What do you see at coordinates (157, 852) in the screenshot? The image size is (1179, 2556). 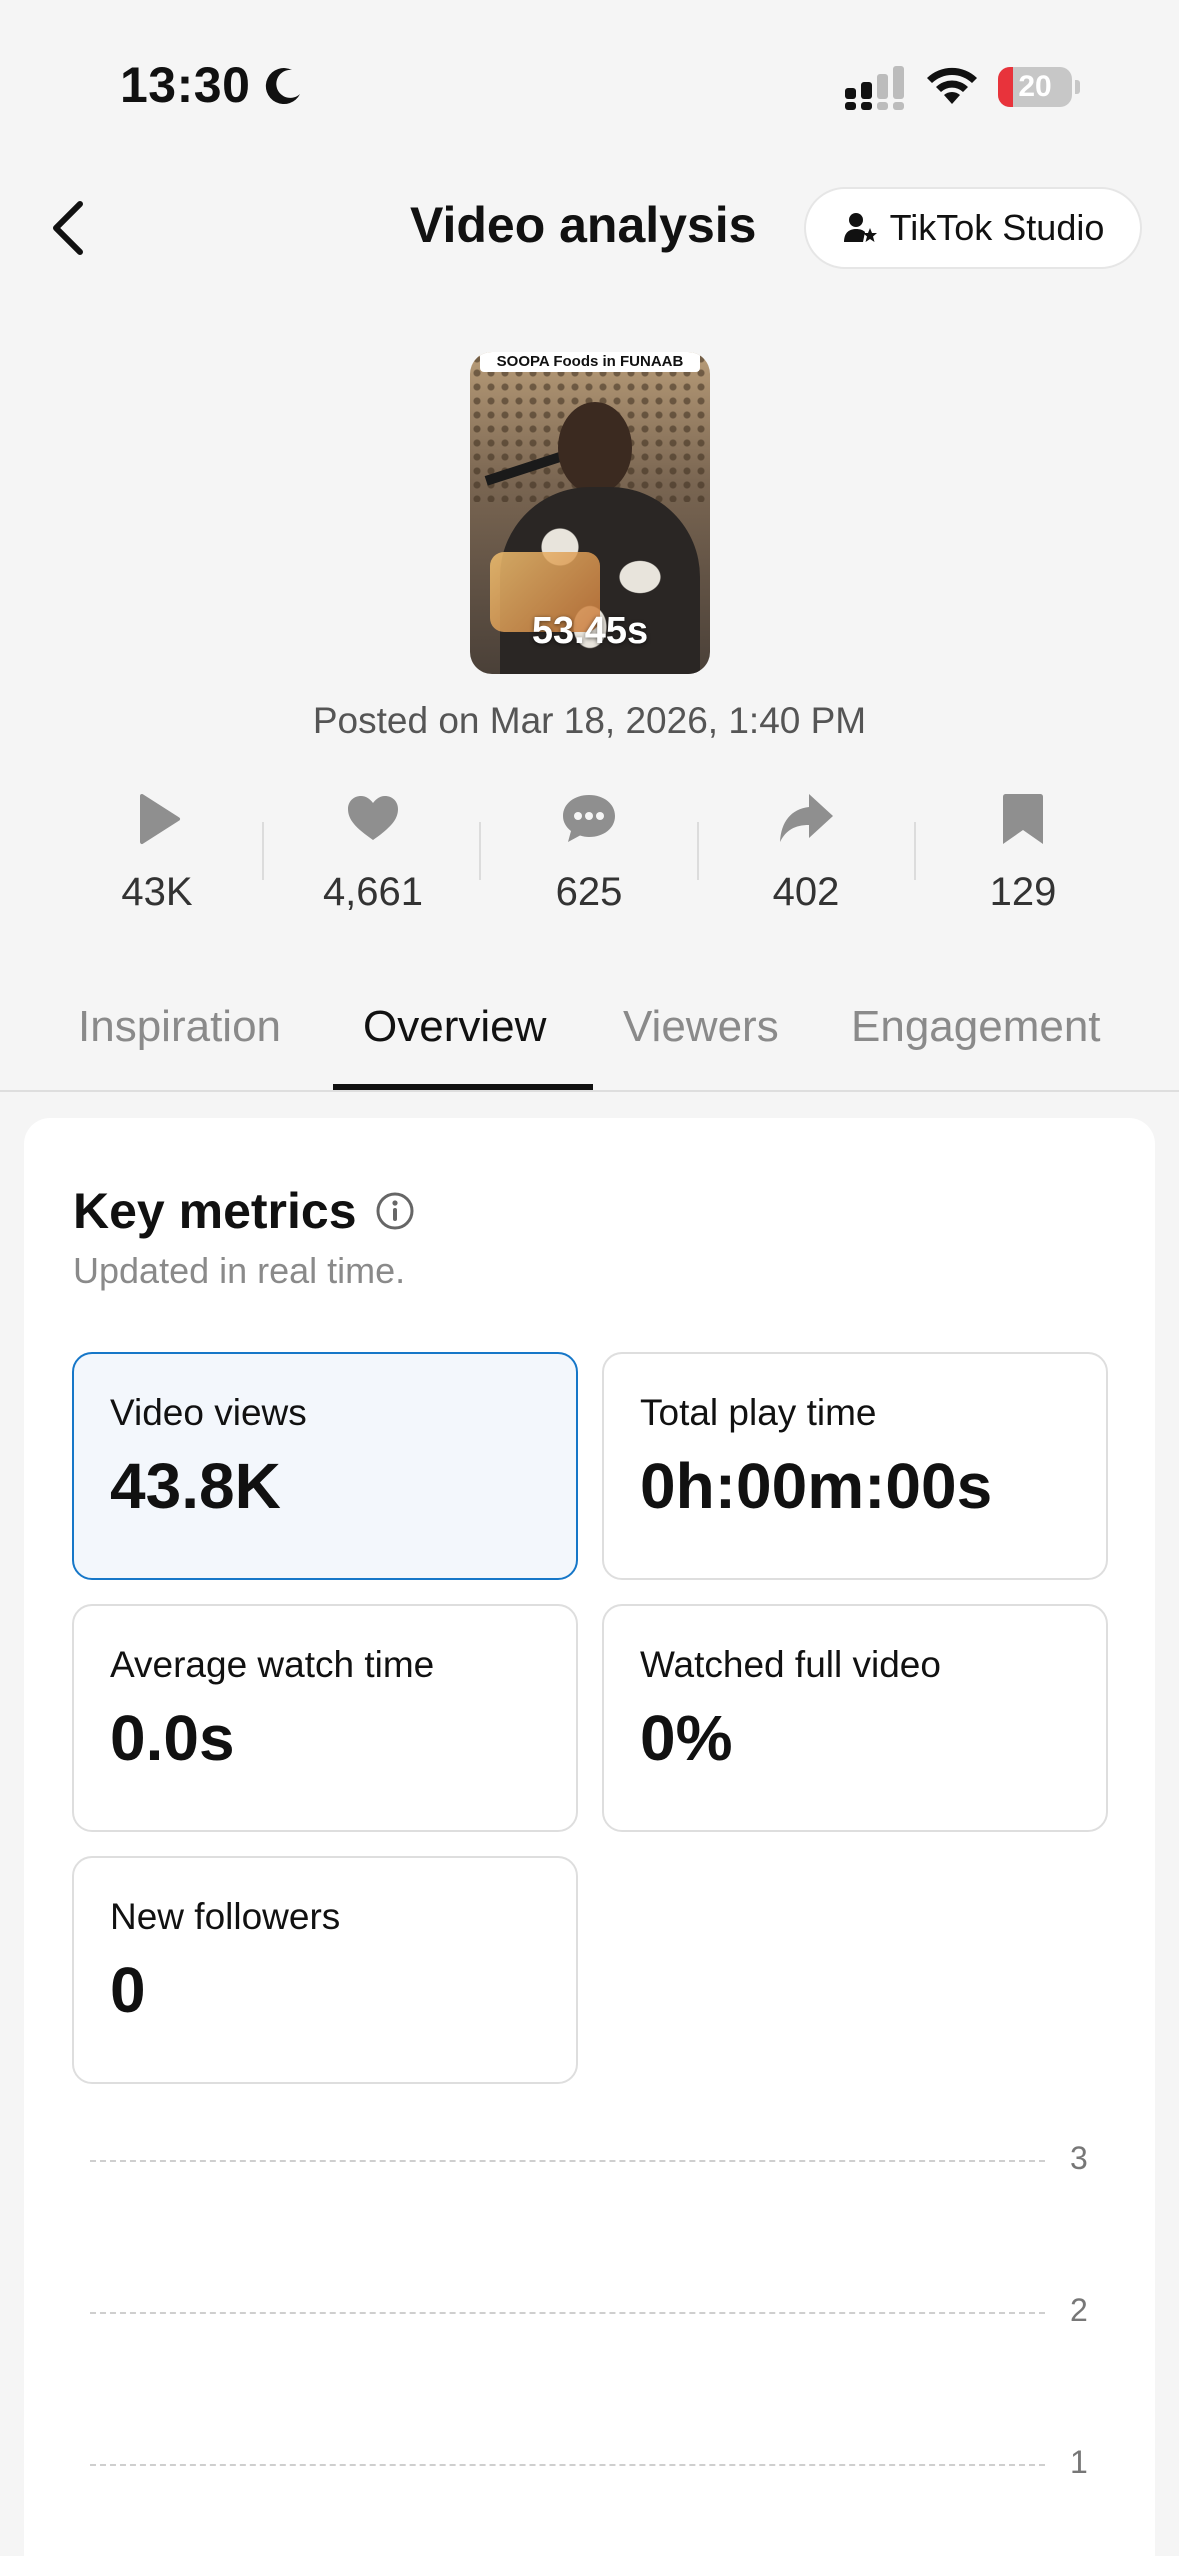 I see `stat-views: 43K` at bounding box center [157, 852].